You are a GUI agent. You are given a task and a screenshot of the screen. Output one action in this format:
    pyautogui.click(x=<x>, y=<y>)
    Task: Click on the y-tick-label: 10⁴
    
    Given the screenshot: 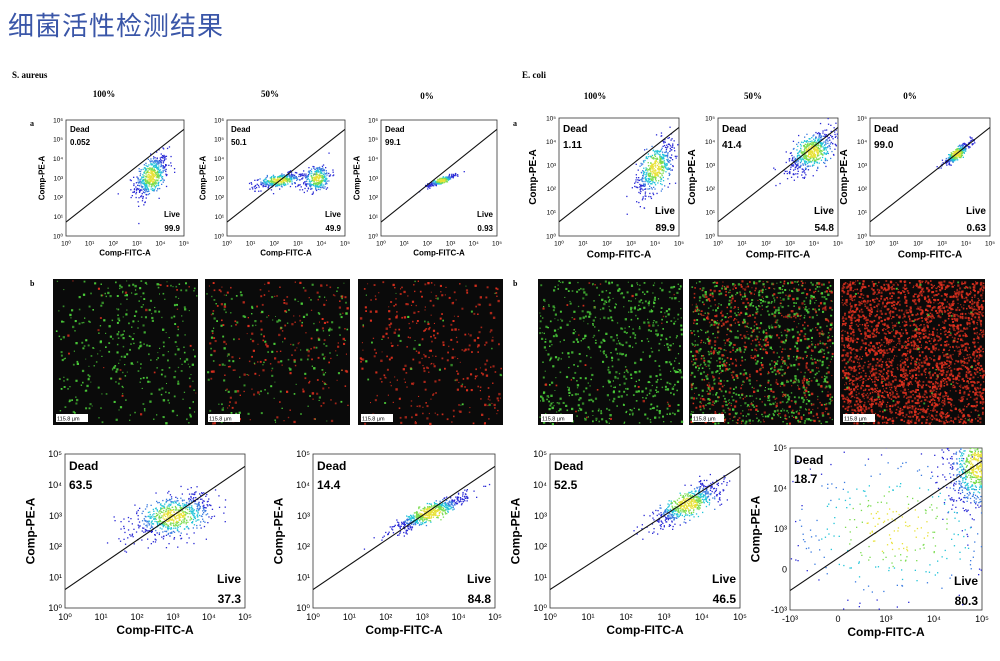 What is the action you would take?
    pyautogui.click(x=862, y=142)
    